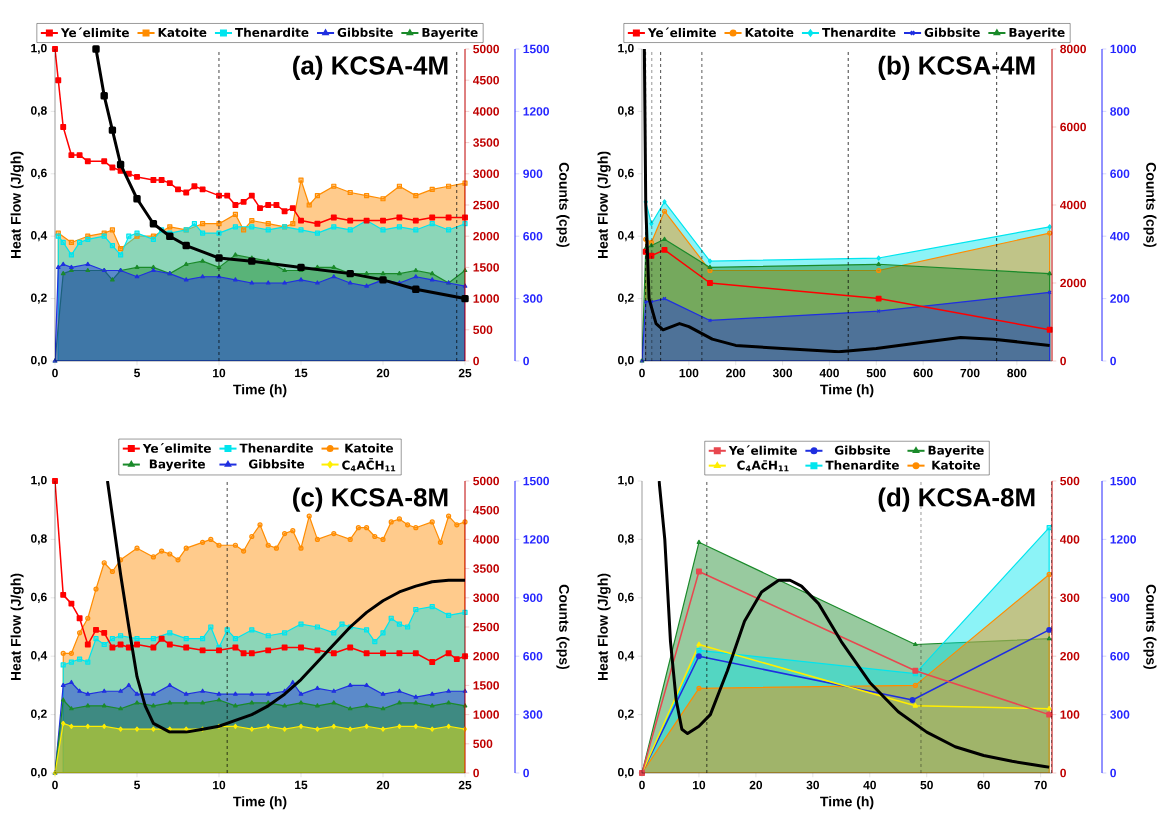  I want to click on x-tick-label: 400, so click(829, 373).